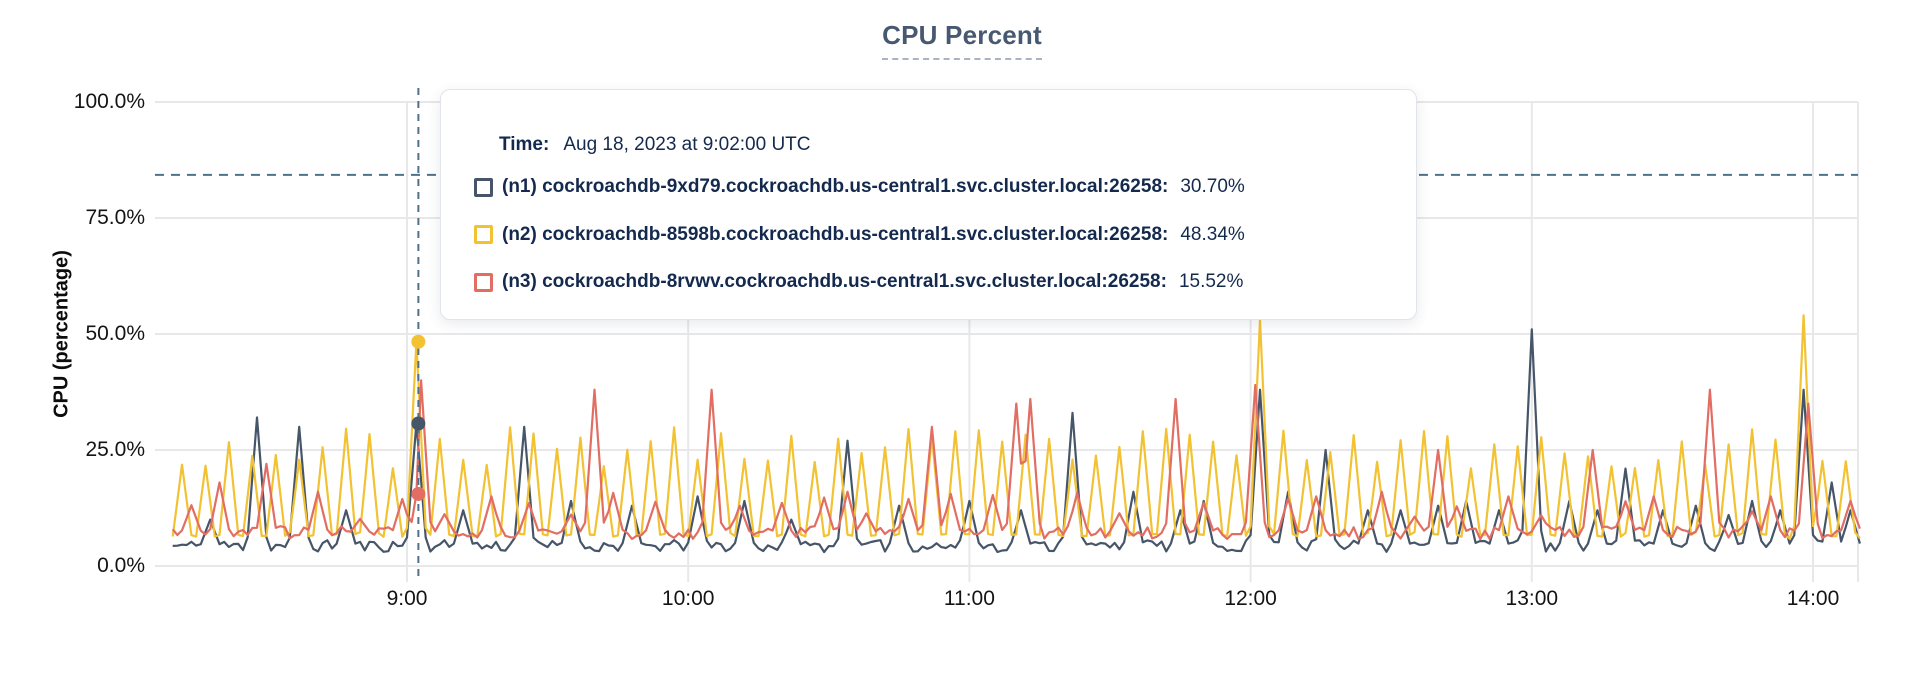  I want to click on x-tick-label-1100: 11:00, so click(969, 598).